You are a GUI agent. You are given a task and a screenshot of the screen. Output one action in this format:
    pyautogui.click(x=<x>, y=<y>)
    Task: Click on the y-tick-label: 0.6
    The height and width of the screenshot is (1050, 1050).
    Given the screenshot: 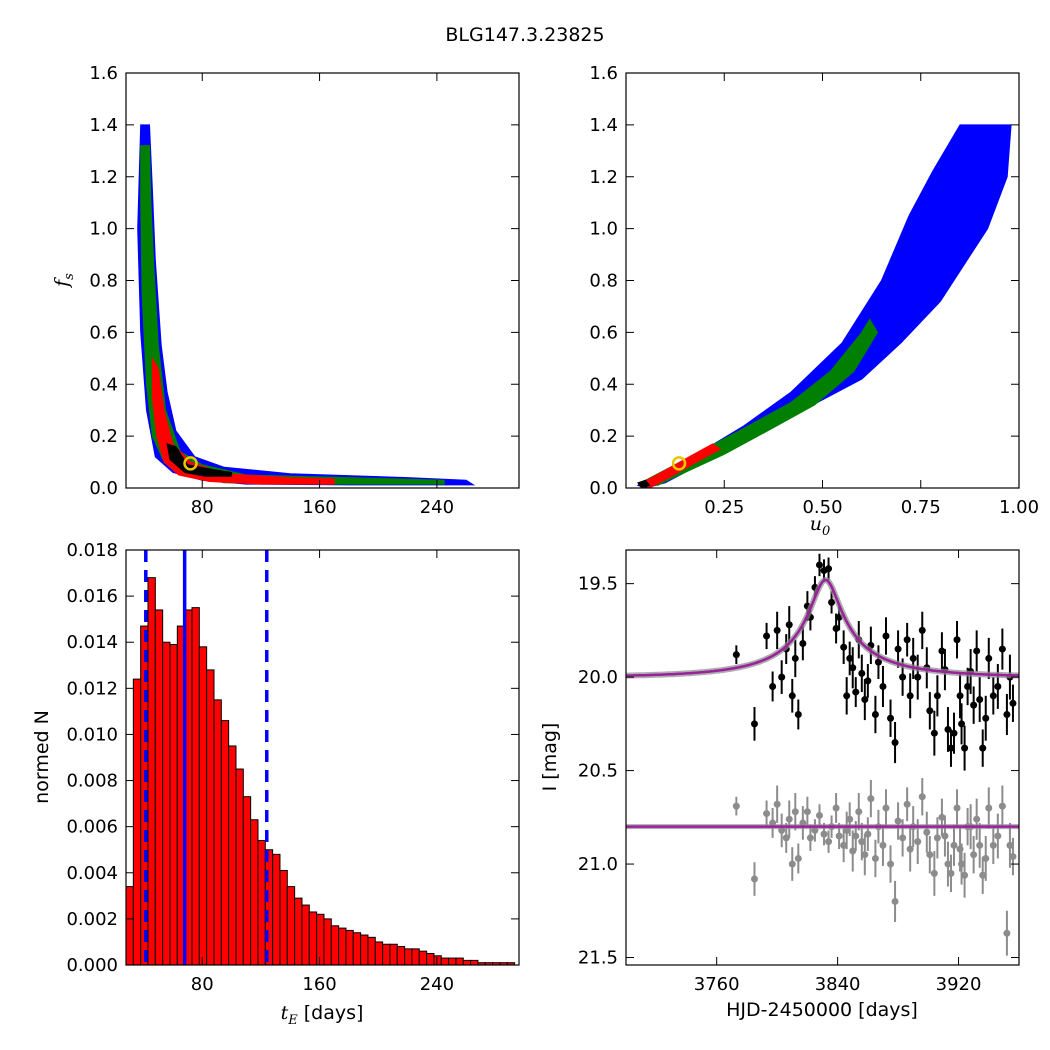 What is the action you would take?
    pyautogui.click(x=103, y=332)
    